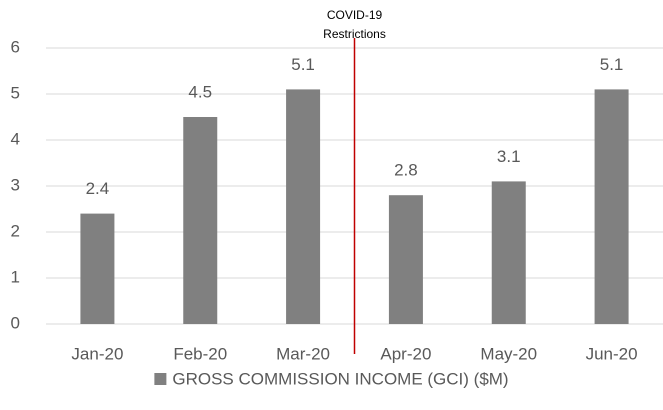 This screenshot has height=410, width=663. What do you see at coordinates (15, 46) in the screenshot?
I see `y-tick-label: 6` at bounding box center [15, 46].